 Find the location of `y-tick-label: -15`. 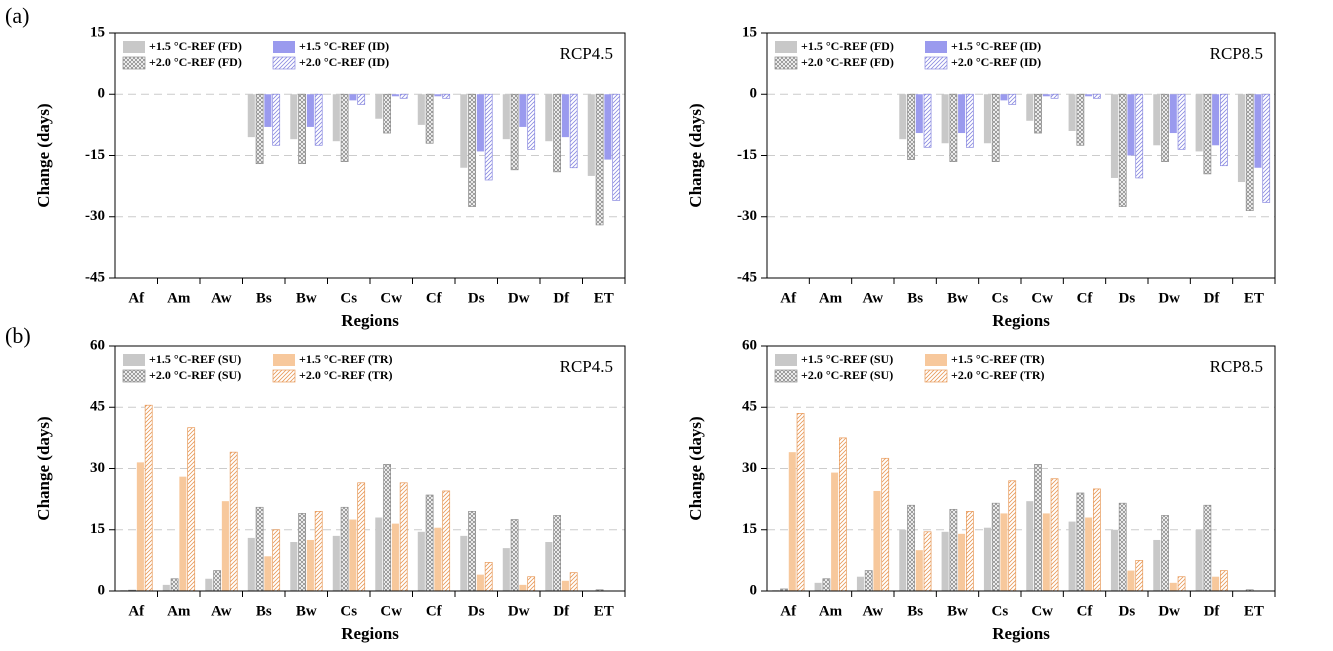

y-tick-label: -15 is located at coordinates (747, 155).